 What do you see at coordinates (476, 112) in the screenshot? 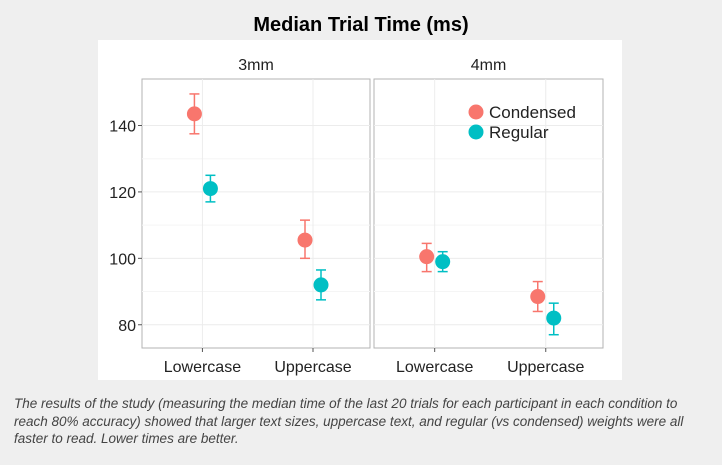
I see `legend-key-condensed` at bounding box center [476, 112].